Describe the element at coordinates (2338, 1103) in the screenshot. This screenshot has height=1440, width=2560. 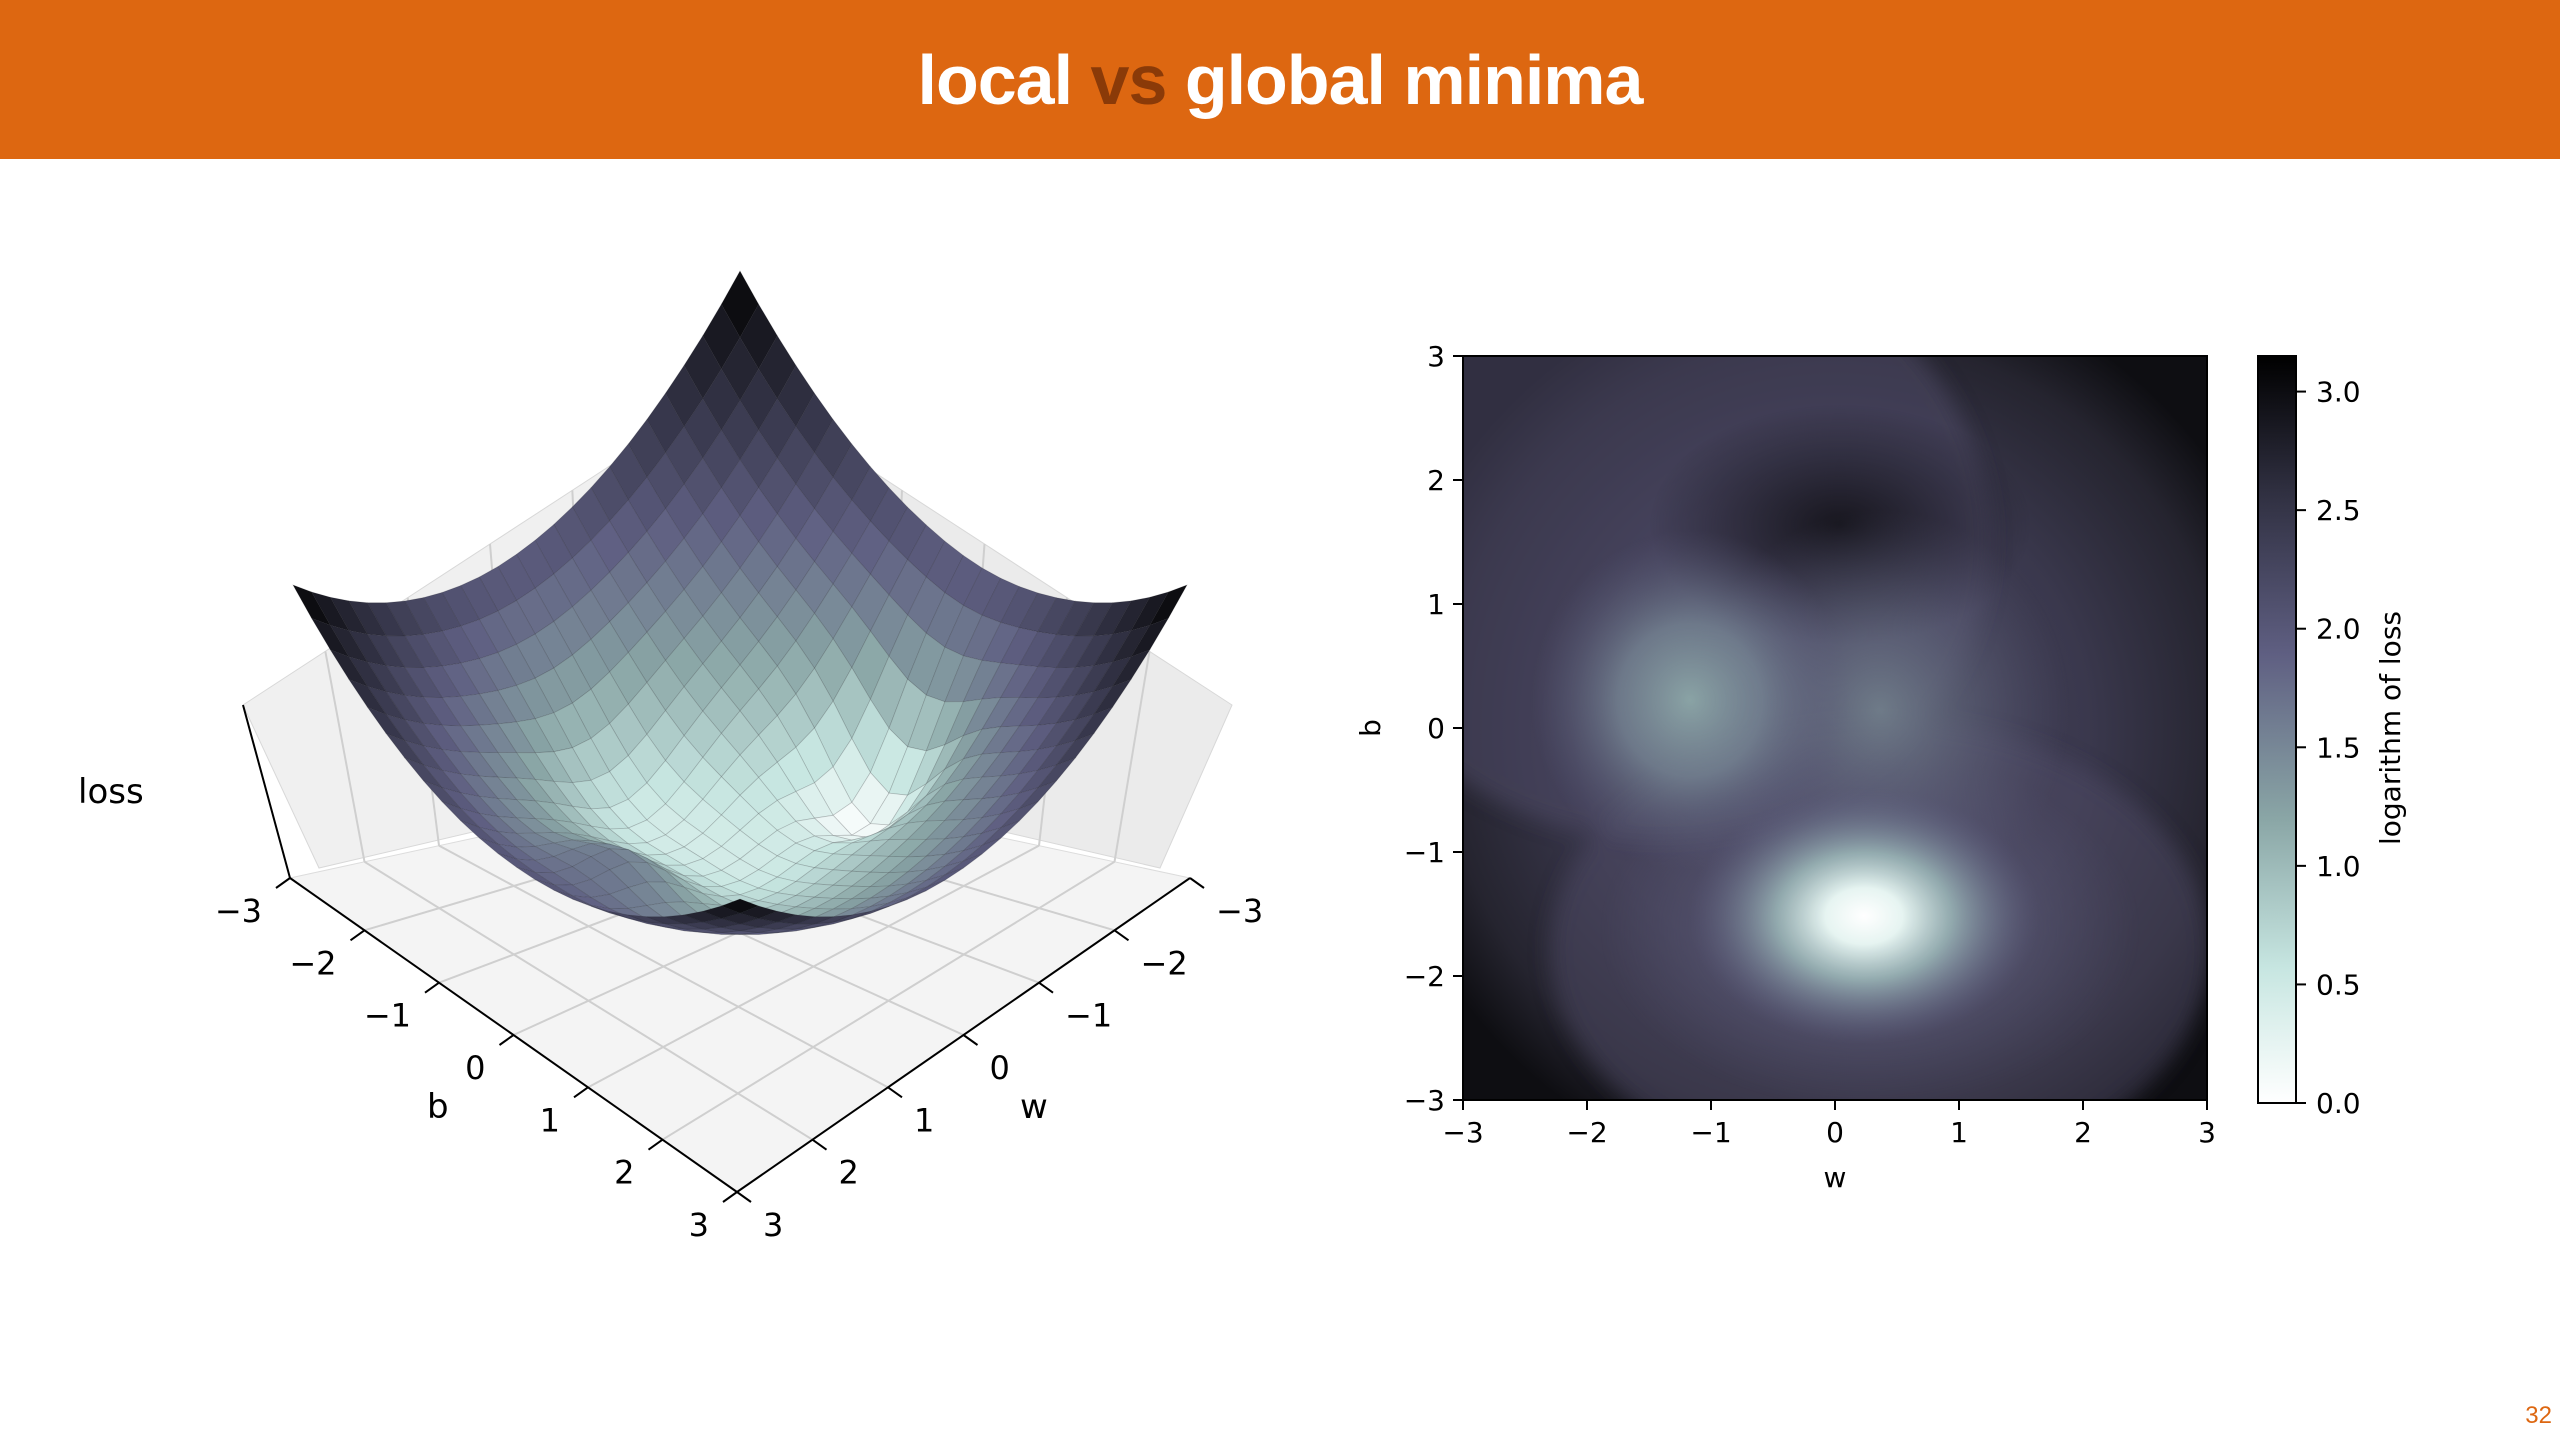
I see `colorbar-tick-label: 0.0` at that location.